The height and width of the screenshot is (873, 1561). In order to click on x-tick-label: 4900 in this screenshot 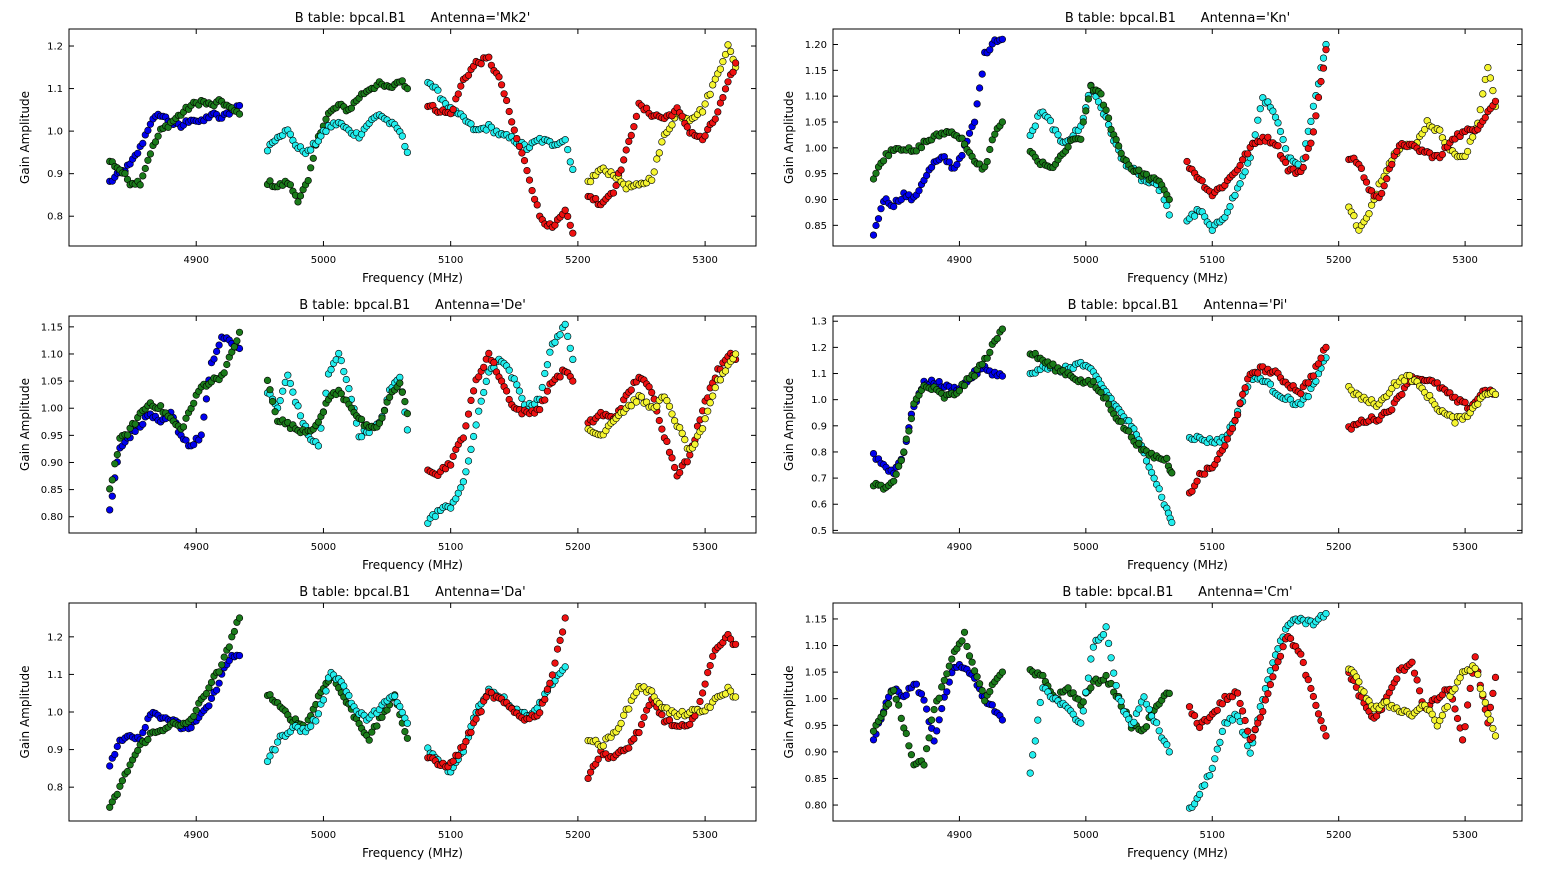, I will do `click(195, 835)`.